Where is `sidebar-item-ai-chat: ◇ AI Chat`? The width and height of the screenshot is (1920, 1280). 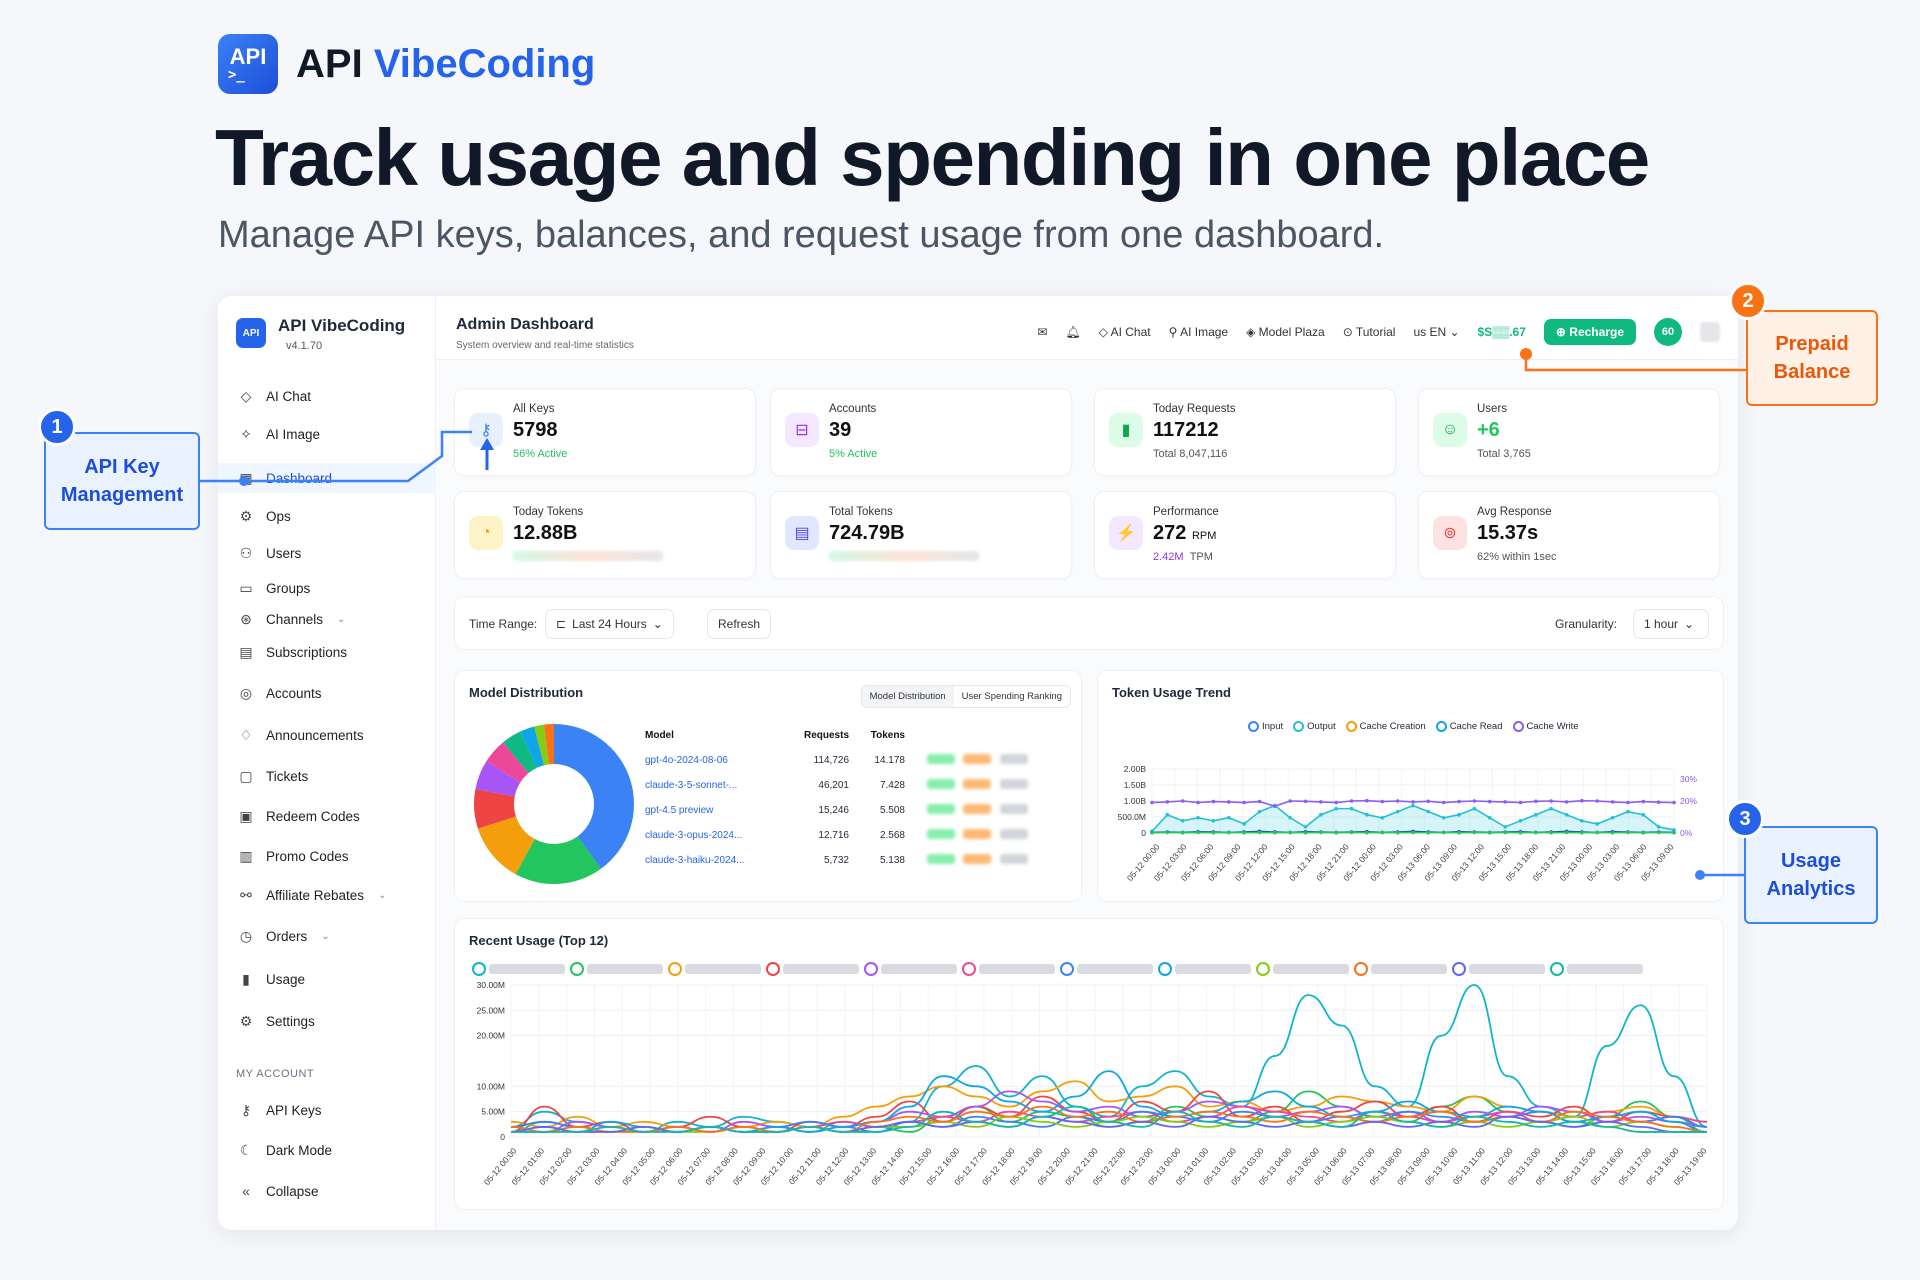
sidebar-item-ai-chat: ◇ AI Chat is located at coordinates (327, 396).